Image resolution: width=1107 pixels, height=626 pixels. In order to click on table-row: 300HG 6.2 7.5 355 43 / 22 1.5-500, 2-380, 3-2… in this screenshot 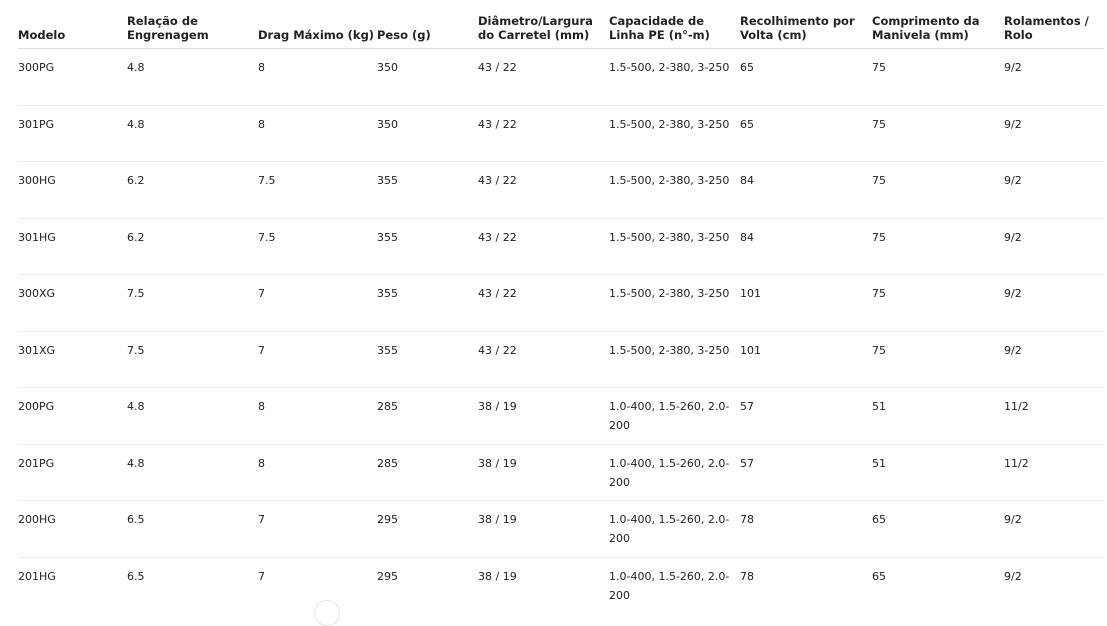, I will do `click(561, 190)`.